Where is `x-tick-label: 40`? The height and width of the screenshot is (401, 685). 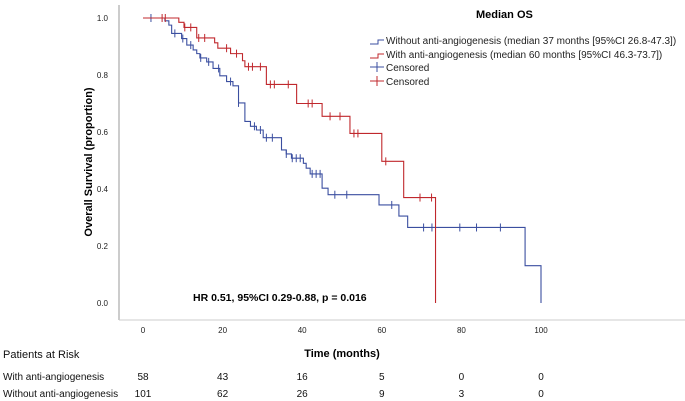 x-tick-label: 40 is located at coordinates (302, 330).